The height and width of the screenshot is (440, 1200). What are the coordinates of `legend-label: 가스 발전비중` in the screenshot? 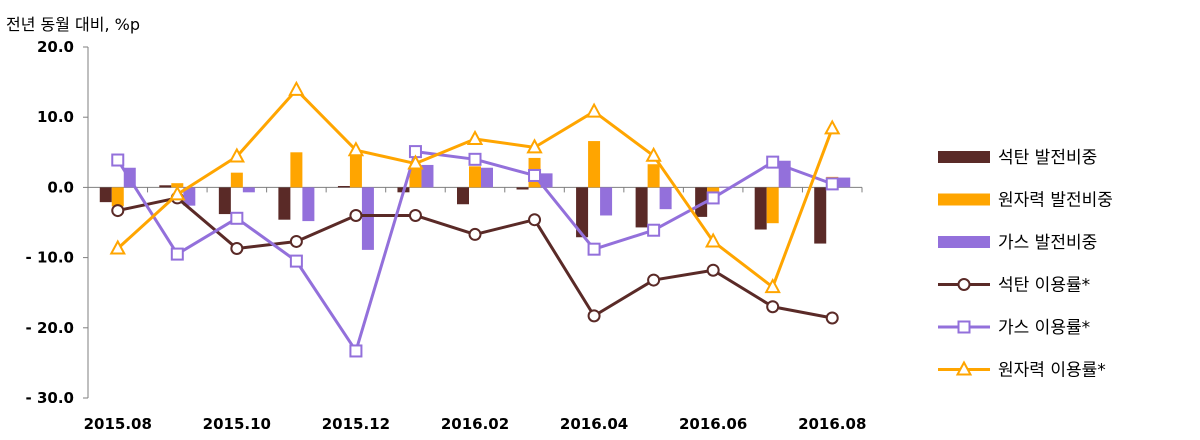 It's located at (1047, 243).